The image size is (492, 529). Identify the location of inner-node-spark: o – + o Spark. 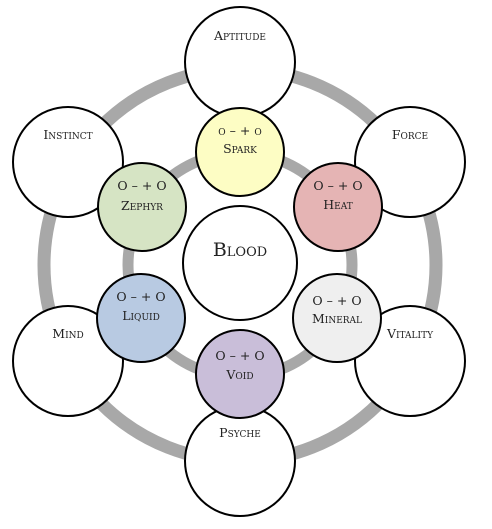
(240, 152).